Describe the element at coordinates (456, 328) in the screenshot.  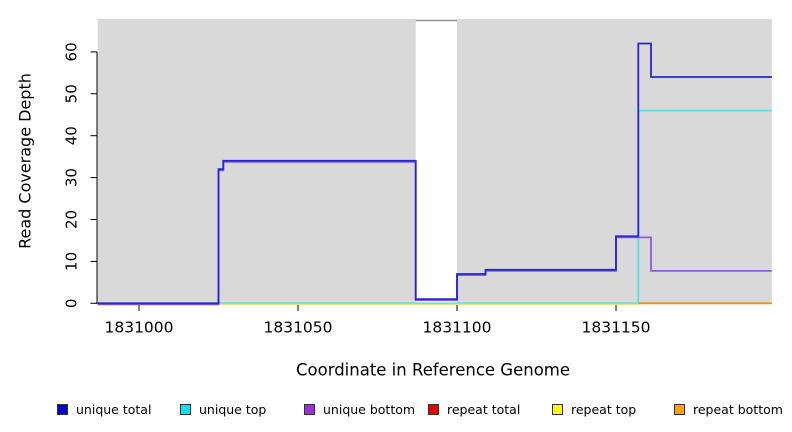
I see `x-tick-label: 1831100` at that location.